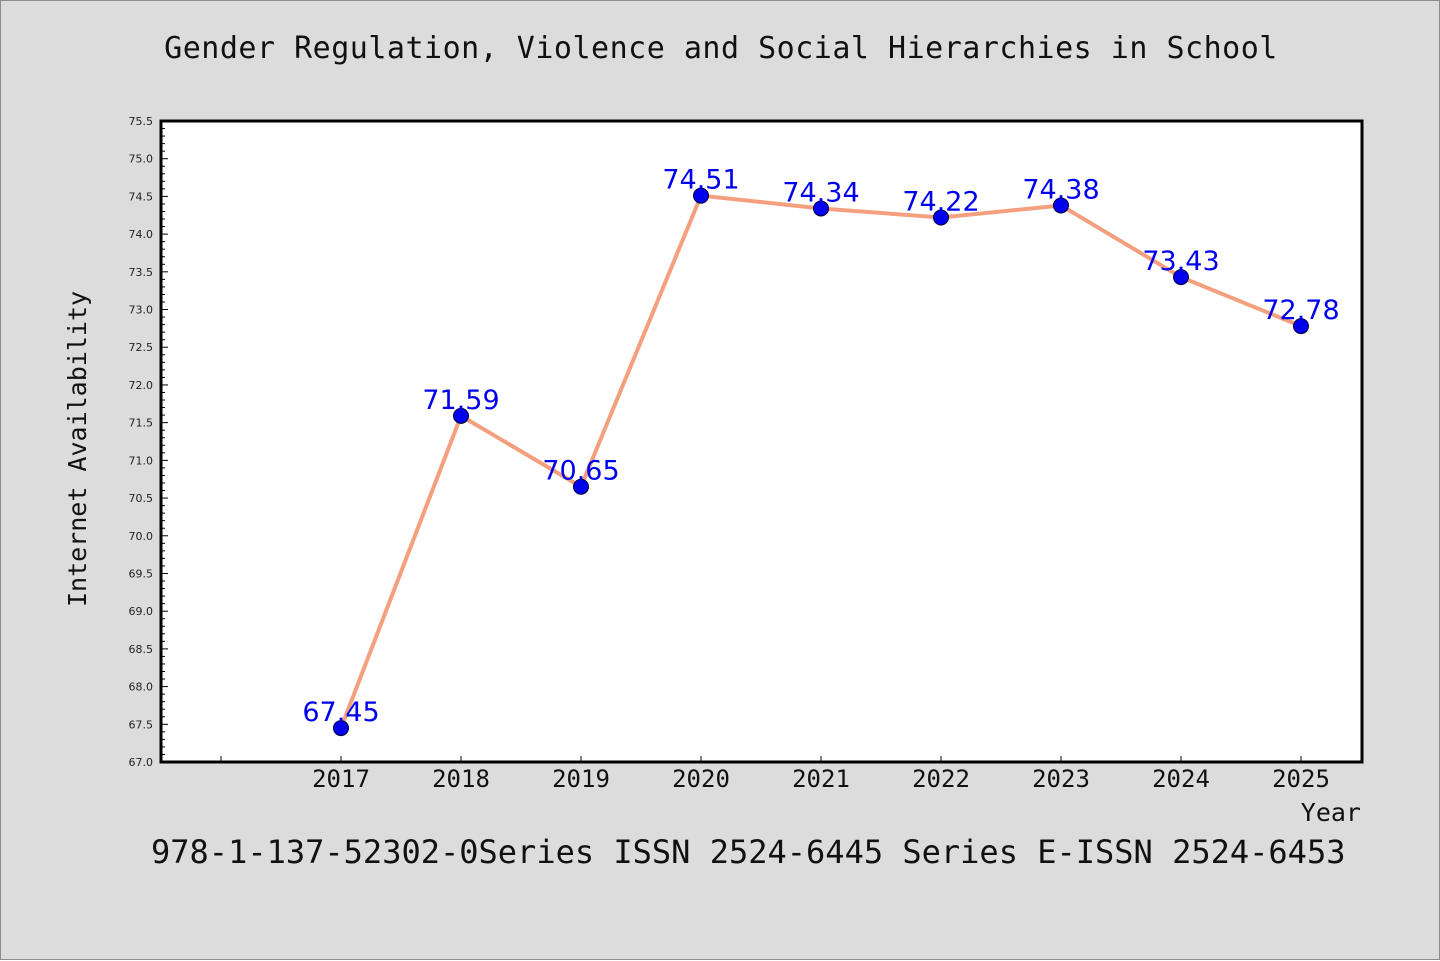  What do you see at coordinates (581, 779) in the screenshot?
I see `x-tick-label: 2019` at bounding box center [581, 779].